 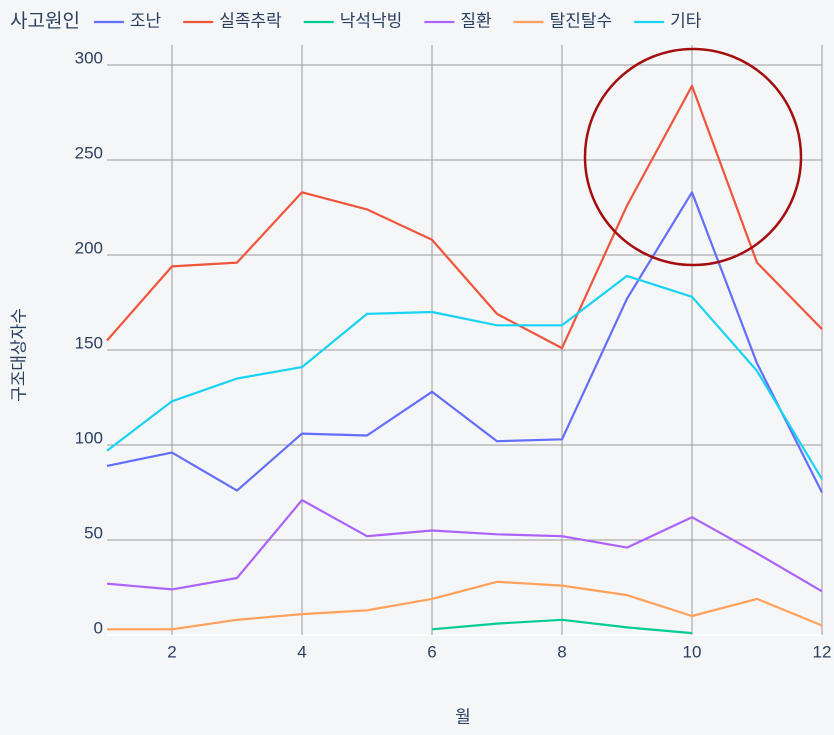 What do you see at coordinates (686, 20) in the screenshot?
I see `legend-label: 기타` at bounding box center [686, 20].